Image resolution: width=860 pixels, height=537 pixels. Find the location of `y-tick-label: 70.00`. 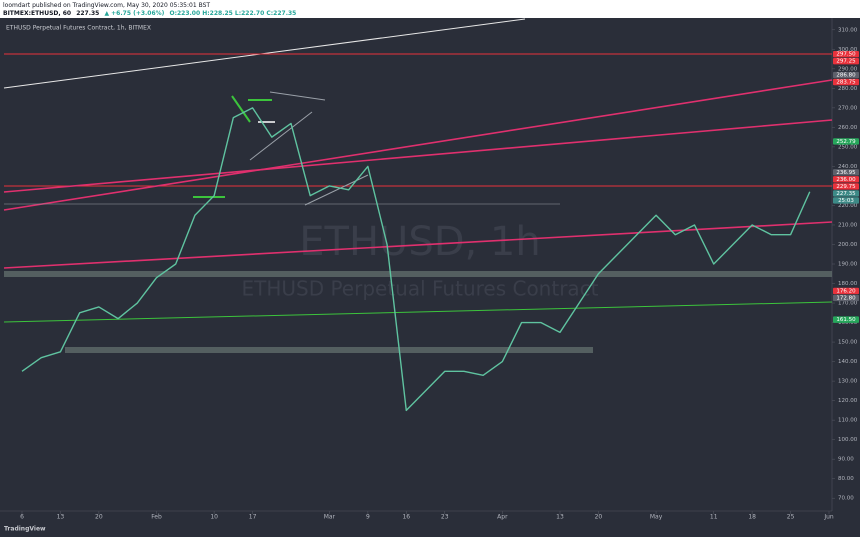

y-tick-label: 70.00 is located at coordinates (846, 499).